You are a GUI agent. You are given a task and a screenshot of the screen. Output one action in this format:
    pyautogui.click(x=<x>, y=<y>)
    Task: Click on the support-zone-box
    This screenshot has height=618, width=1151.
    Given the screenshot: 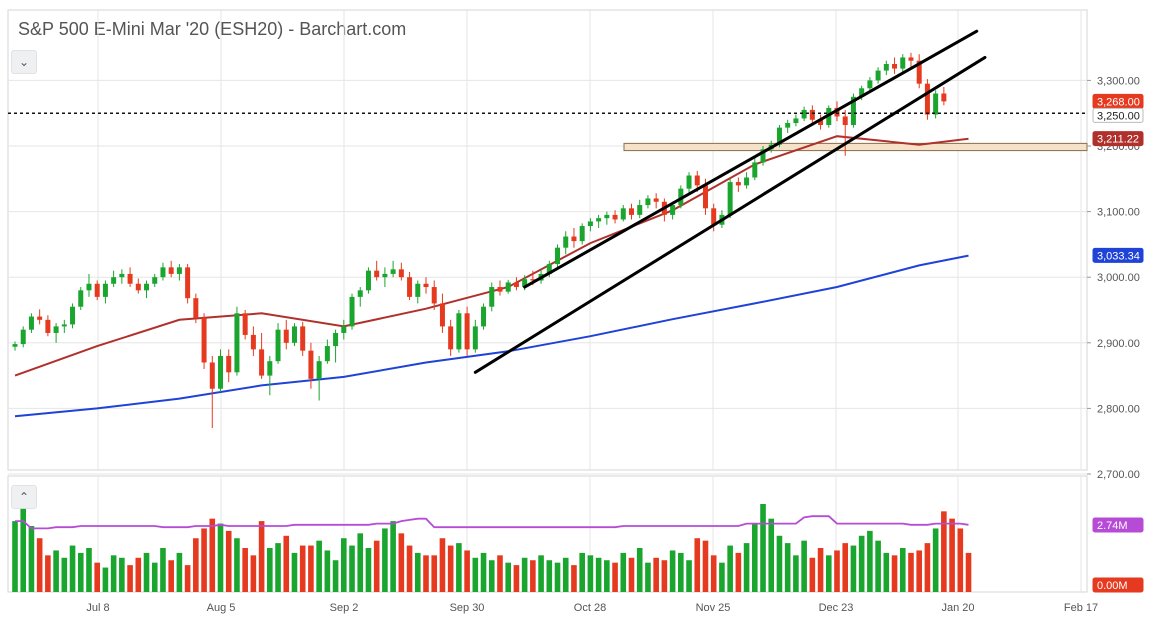 What is the action you would take?
    pyautogui.click(x=855, y=147)
    